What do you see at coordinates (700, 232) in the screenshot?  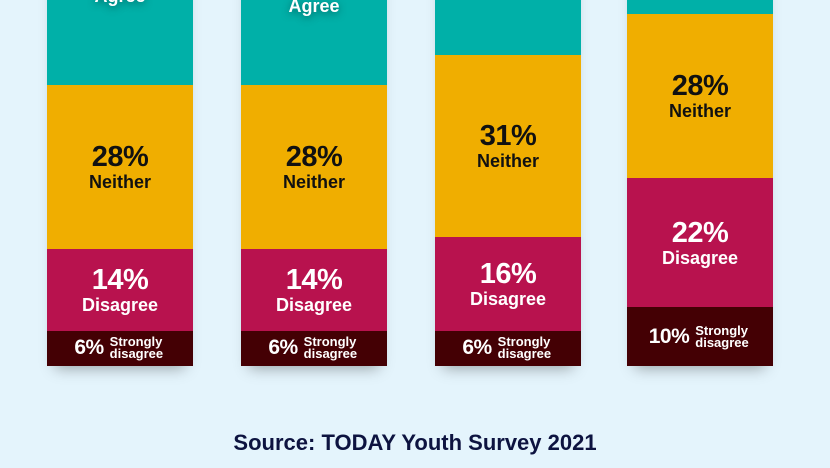 I see `segment-value: 22%` at bounding box center [700, 232].